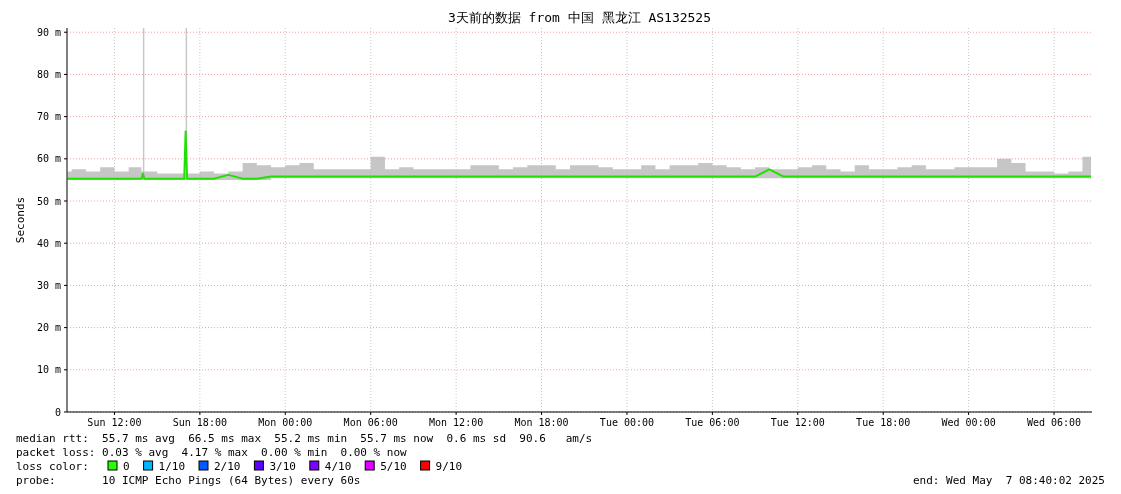 This screenshot has height=494, width=1121. Describe the element at coordinates (48, 117) in the screenshot. I see `y-tick-label: 70 m` at that location.